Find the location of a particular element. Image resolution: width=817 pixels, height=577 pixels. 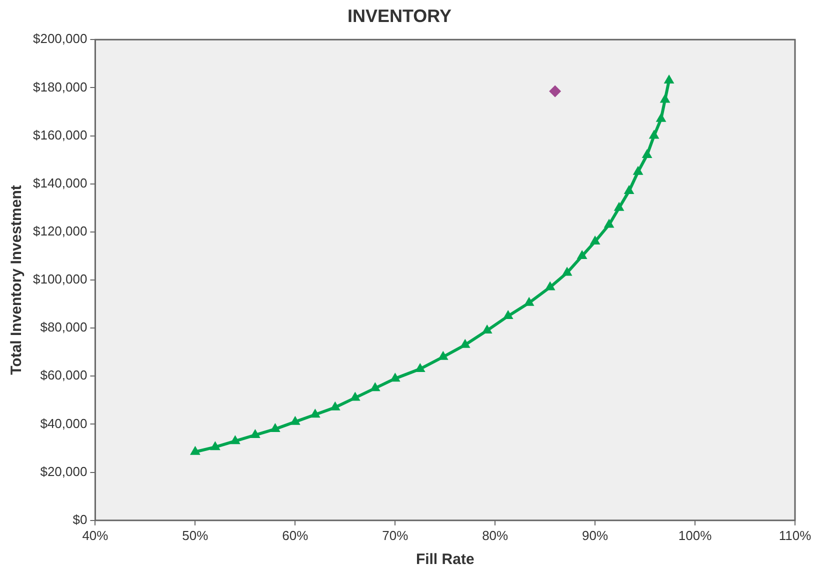

y-tick-label: $120,000 is located at coordinates (60, 231).